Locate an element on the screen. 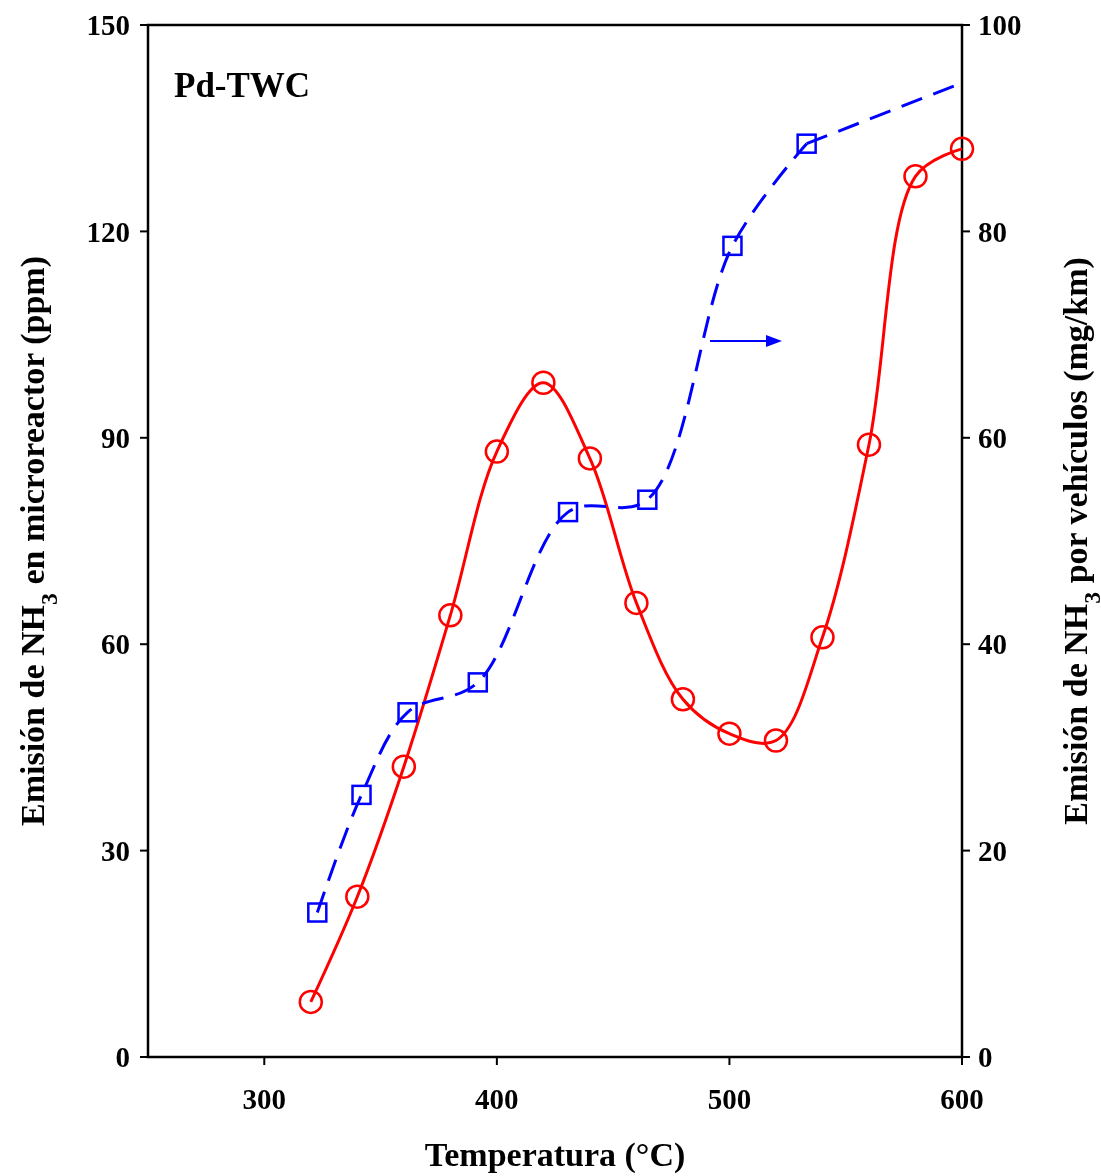 The width and height of the screenshot is (1101, 1176). x-tick-label: 500 is located at coordinates (729, 1099).